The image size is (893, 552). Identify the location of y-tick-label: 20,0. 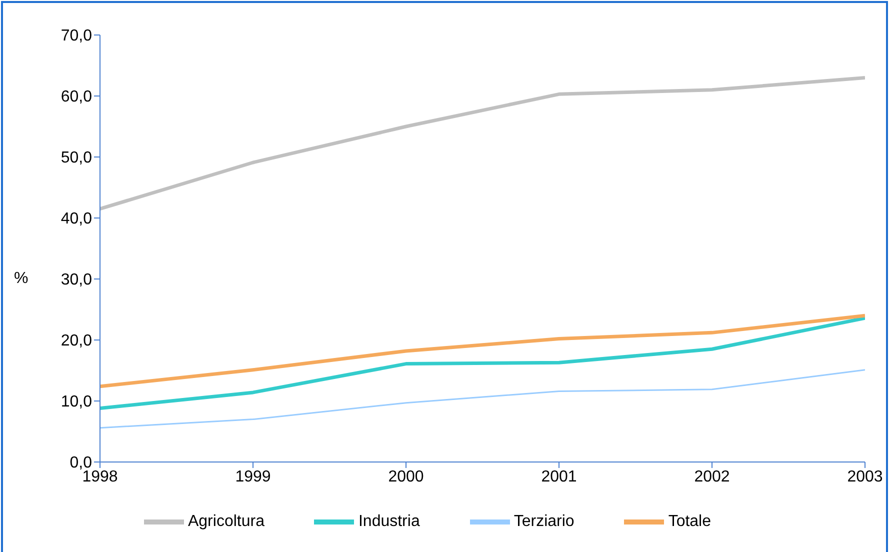
(76, 341).